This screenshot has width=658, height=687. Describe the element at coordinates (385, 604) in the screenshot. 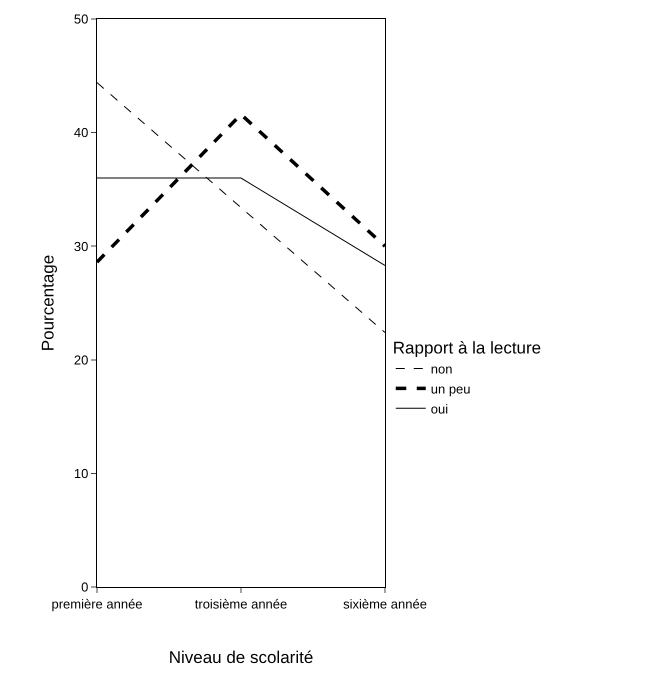

I see `x-tick-label: sixième année` at that location.